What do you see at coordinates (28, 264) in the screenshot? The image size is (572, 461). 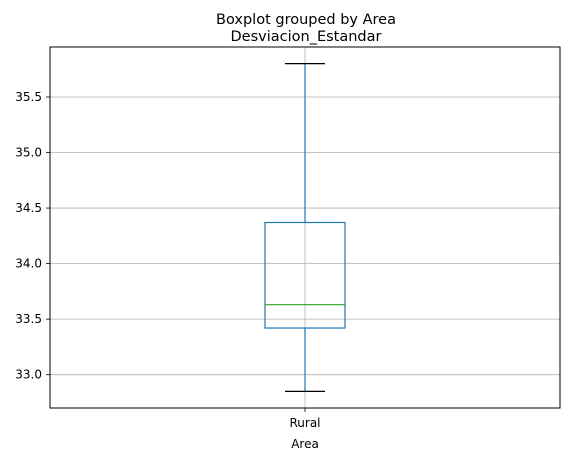 I see `y-tick-label: 34.0` at bounding box center [28, 264].